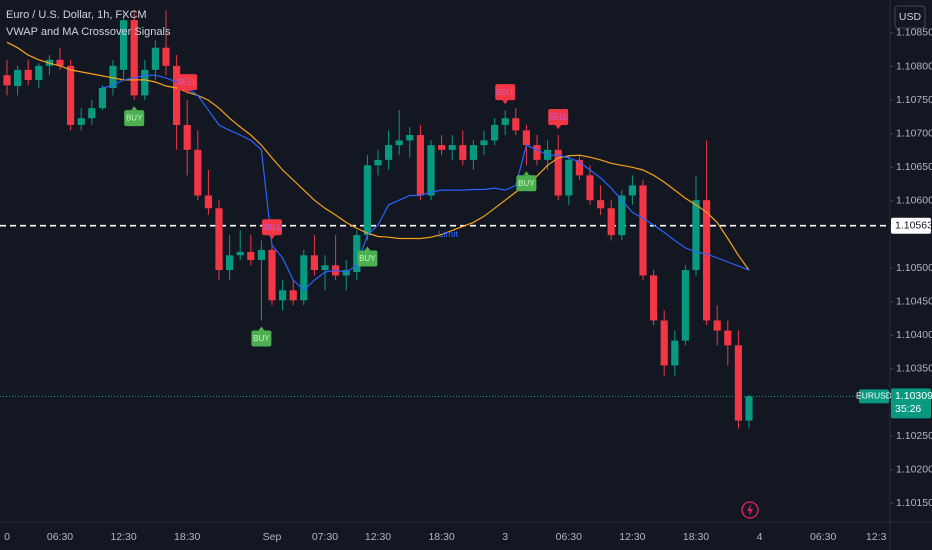 The width and height of the screenshot is (932, 550). What do you see at coordinates (914, 100) in the screenshot?
I see `y-tick-label: 1.10750` at bounding box center [914, 100].